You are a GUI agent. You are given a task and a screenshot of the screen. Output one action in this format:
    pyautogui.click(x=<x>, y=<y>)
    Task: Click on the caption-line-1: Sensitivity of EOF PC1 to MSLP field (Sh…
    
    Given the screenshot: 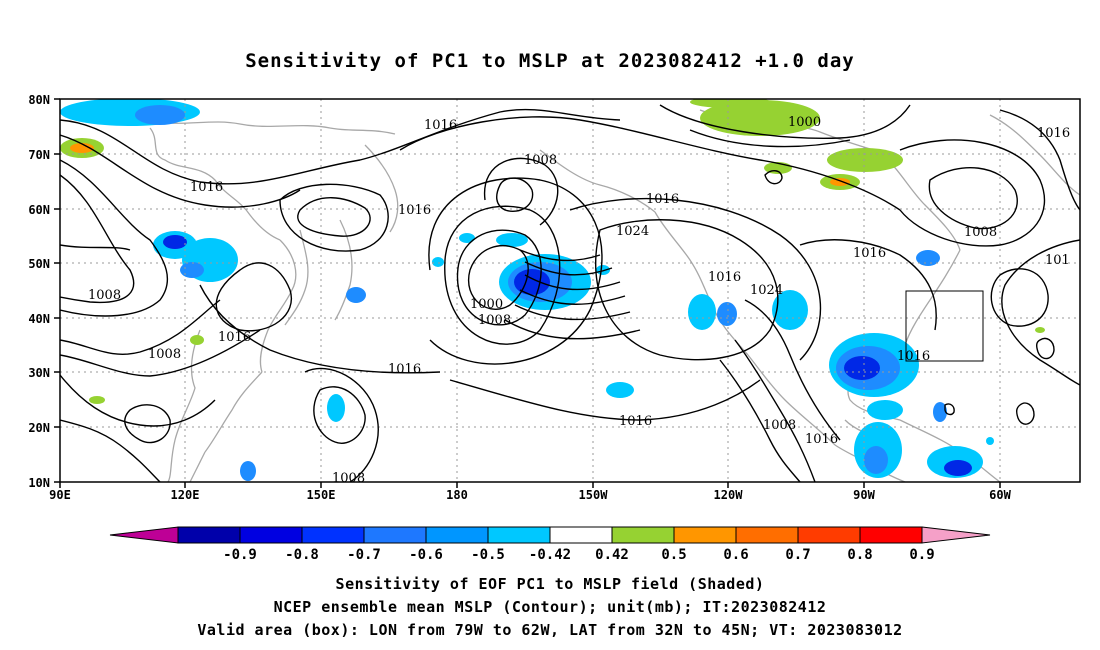 What is the action you would take?
    pyautogui.click(x=550, y=584)
    